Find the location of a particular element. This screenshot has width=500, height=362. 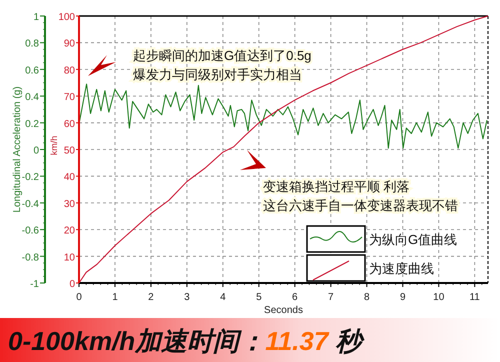

y2-axis-title: Longitudinal Acceleration (g) is located at coordinates (17, 149).